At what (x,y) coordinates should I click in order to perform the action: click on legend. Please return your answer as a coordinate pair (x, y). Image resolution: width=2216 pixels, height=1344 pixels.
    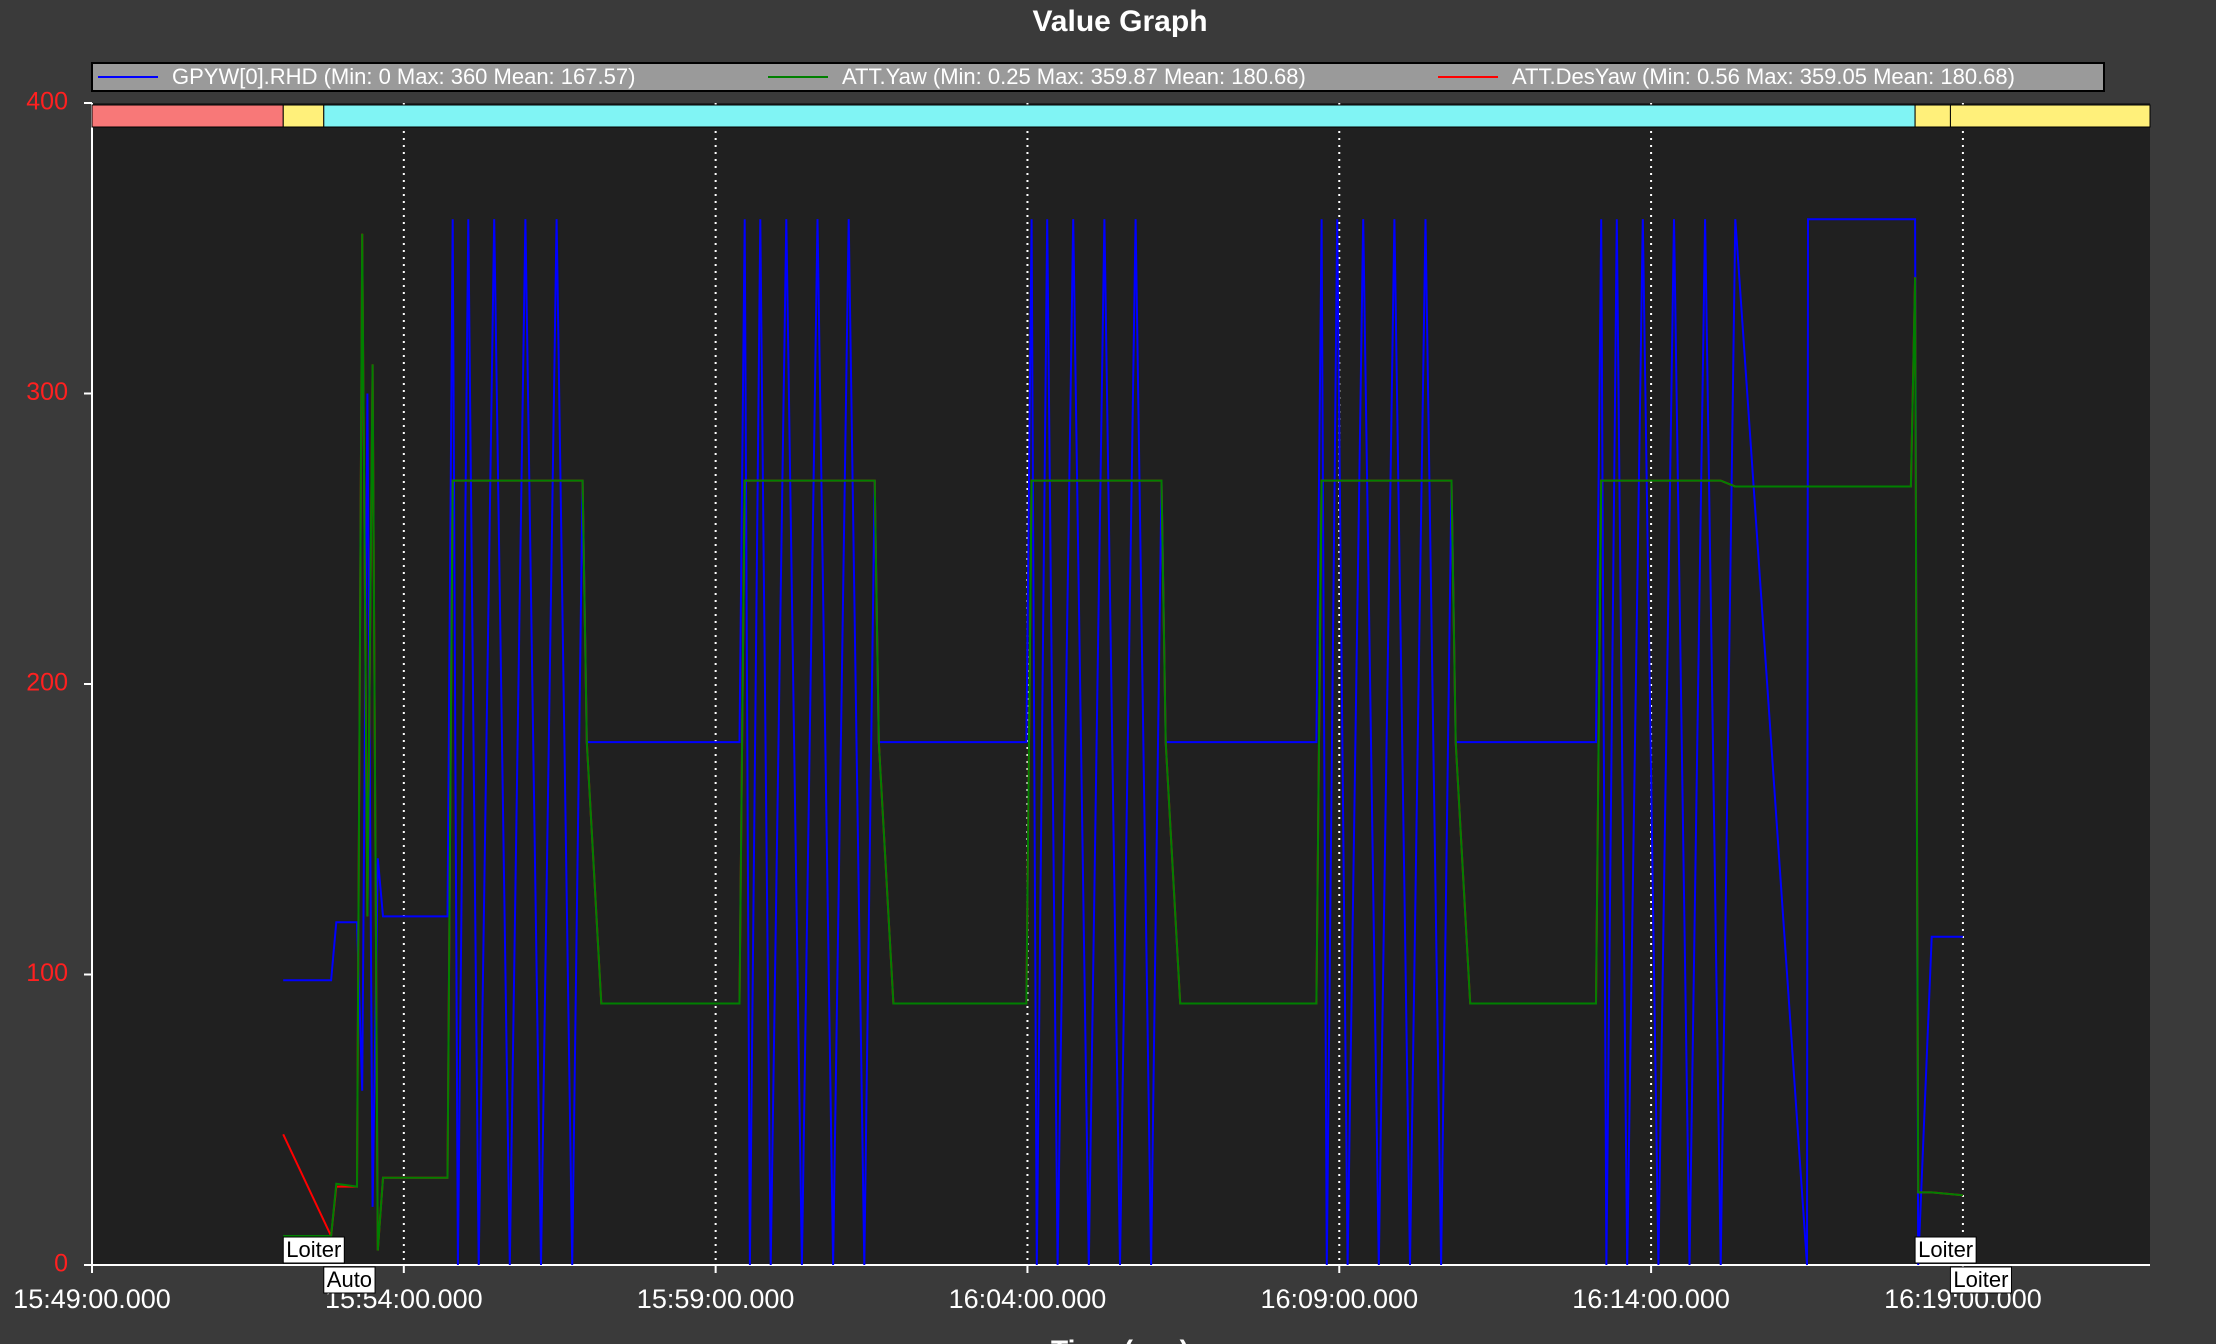
    Looking at the image, I should click on (1098, 77).